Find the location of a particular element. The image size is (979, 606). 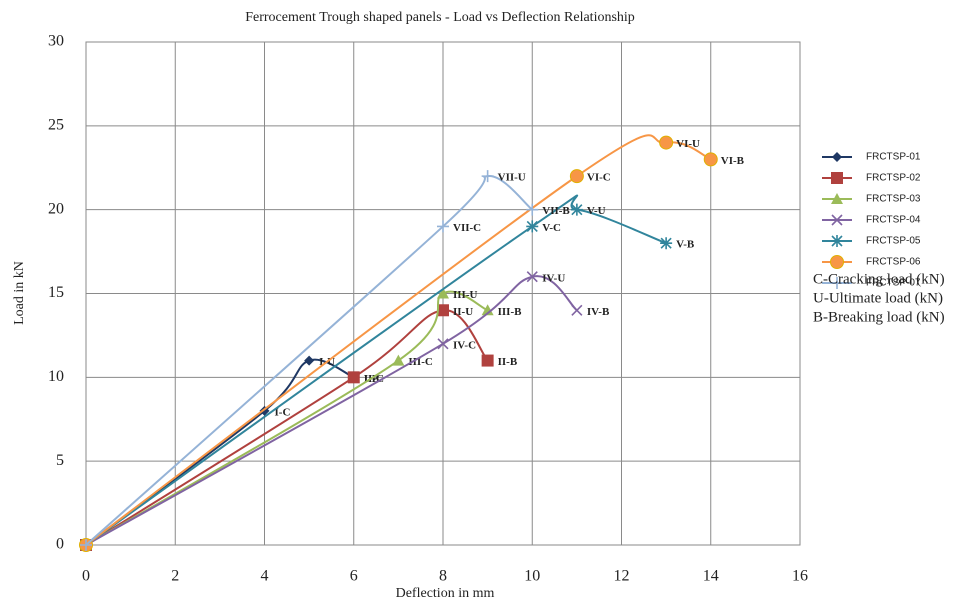

x-tick-label: 6 is located at coordinates (354, 576).